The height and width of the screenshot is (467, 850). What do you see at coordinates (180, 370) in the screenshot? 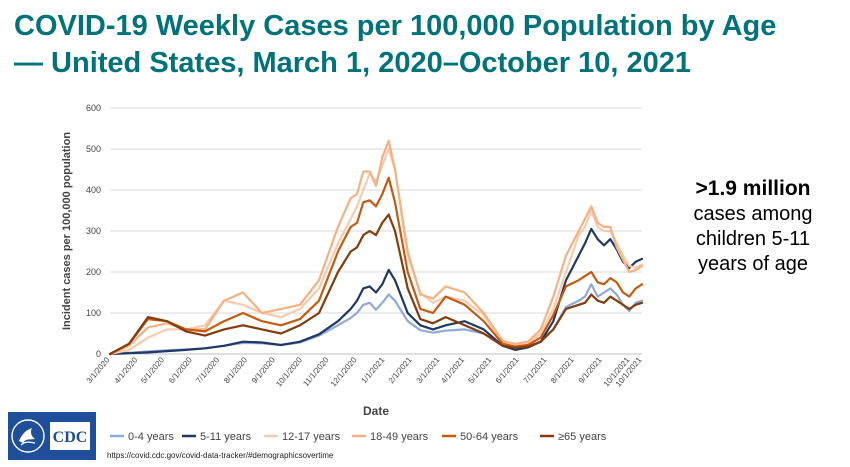
I see `x-tick-label: 6/1/2020` at bounding box center [180, 370].